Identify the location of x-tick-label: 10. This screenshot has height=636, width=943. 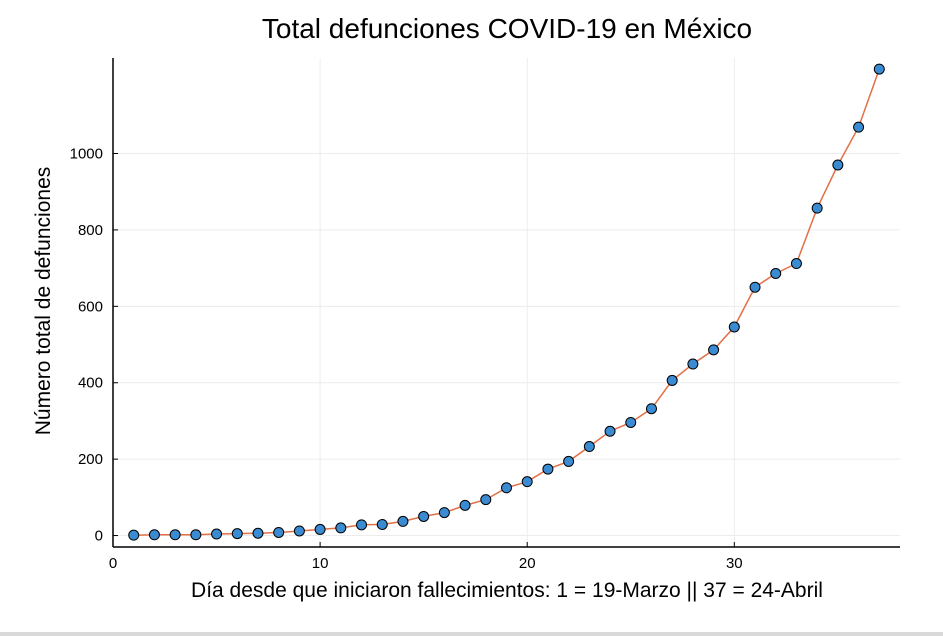
(320, 563).